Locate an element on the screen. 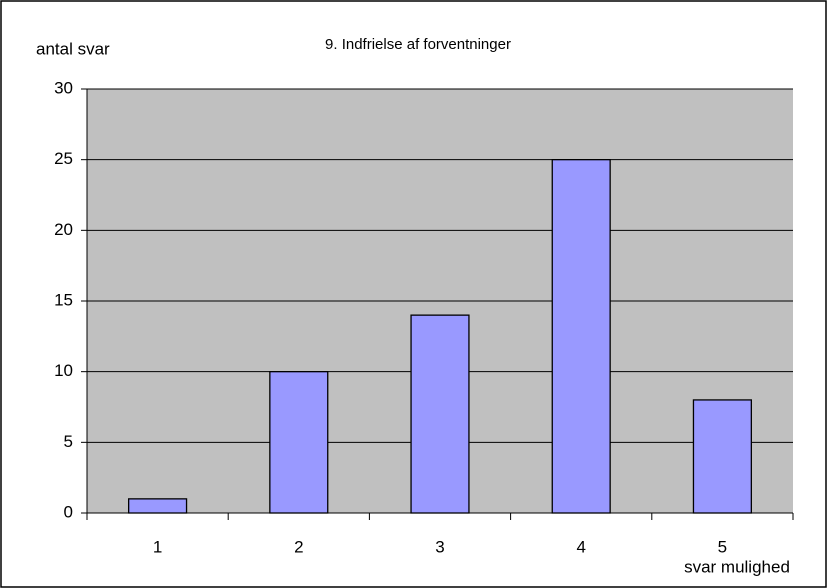 The height and width of the screenshot is (588, 827). y-tick-label: 0 is located at coordinates (68, 511).